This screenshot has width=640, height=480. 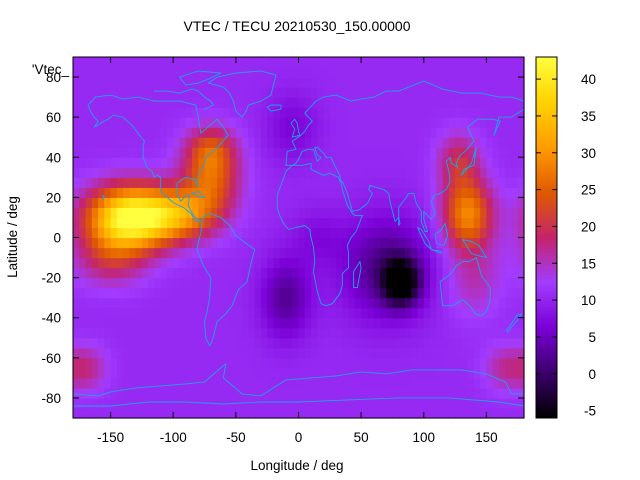 What do you see at coordinates (588, 116) in the screenshot?
I see `colorbar-tick-label: 35` at bounding box center [588, 116].